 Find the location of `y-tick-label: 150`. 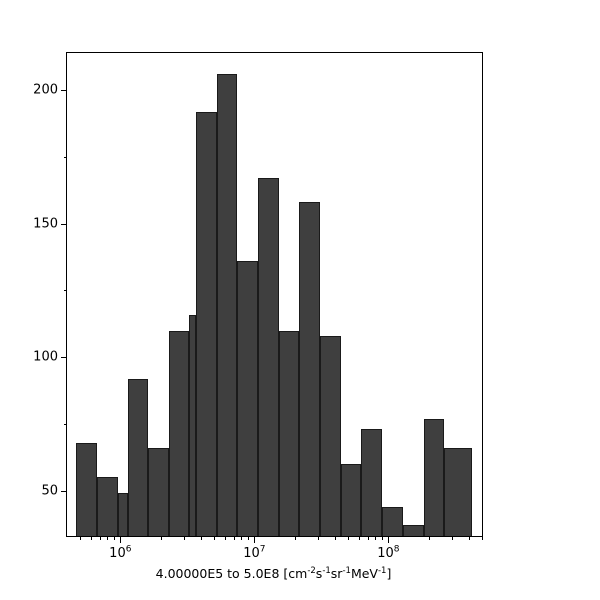

y-tick-label: 150 is located at coordinates (45, 224).